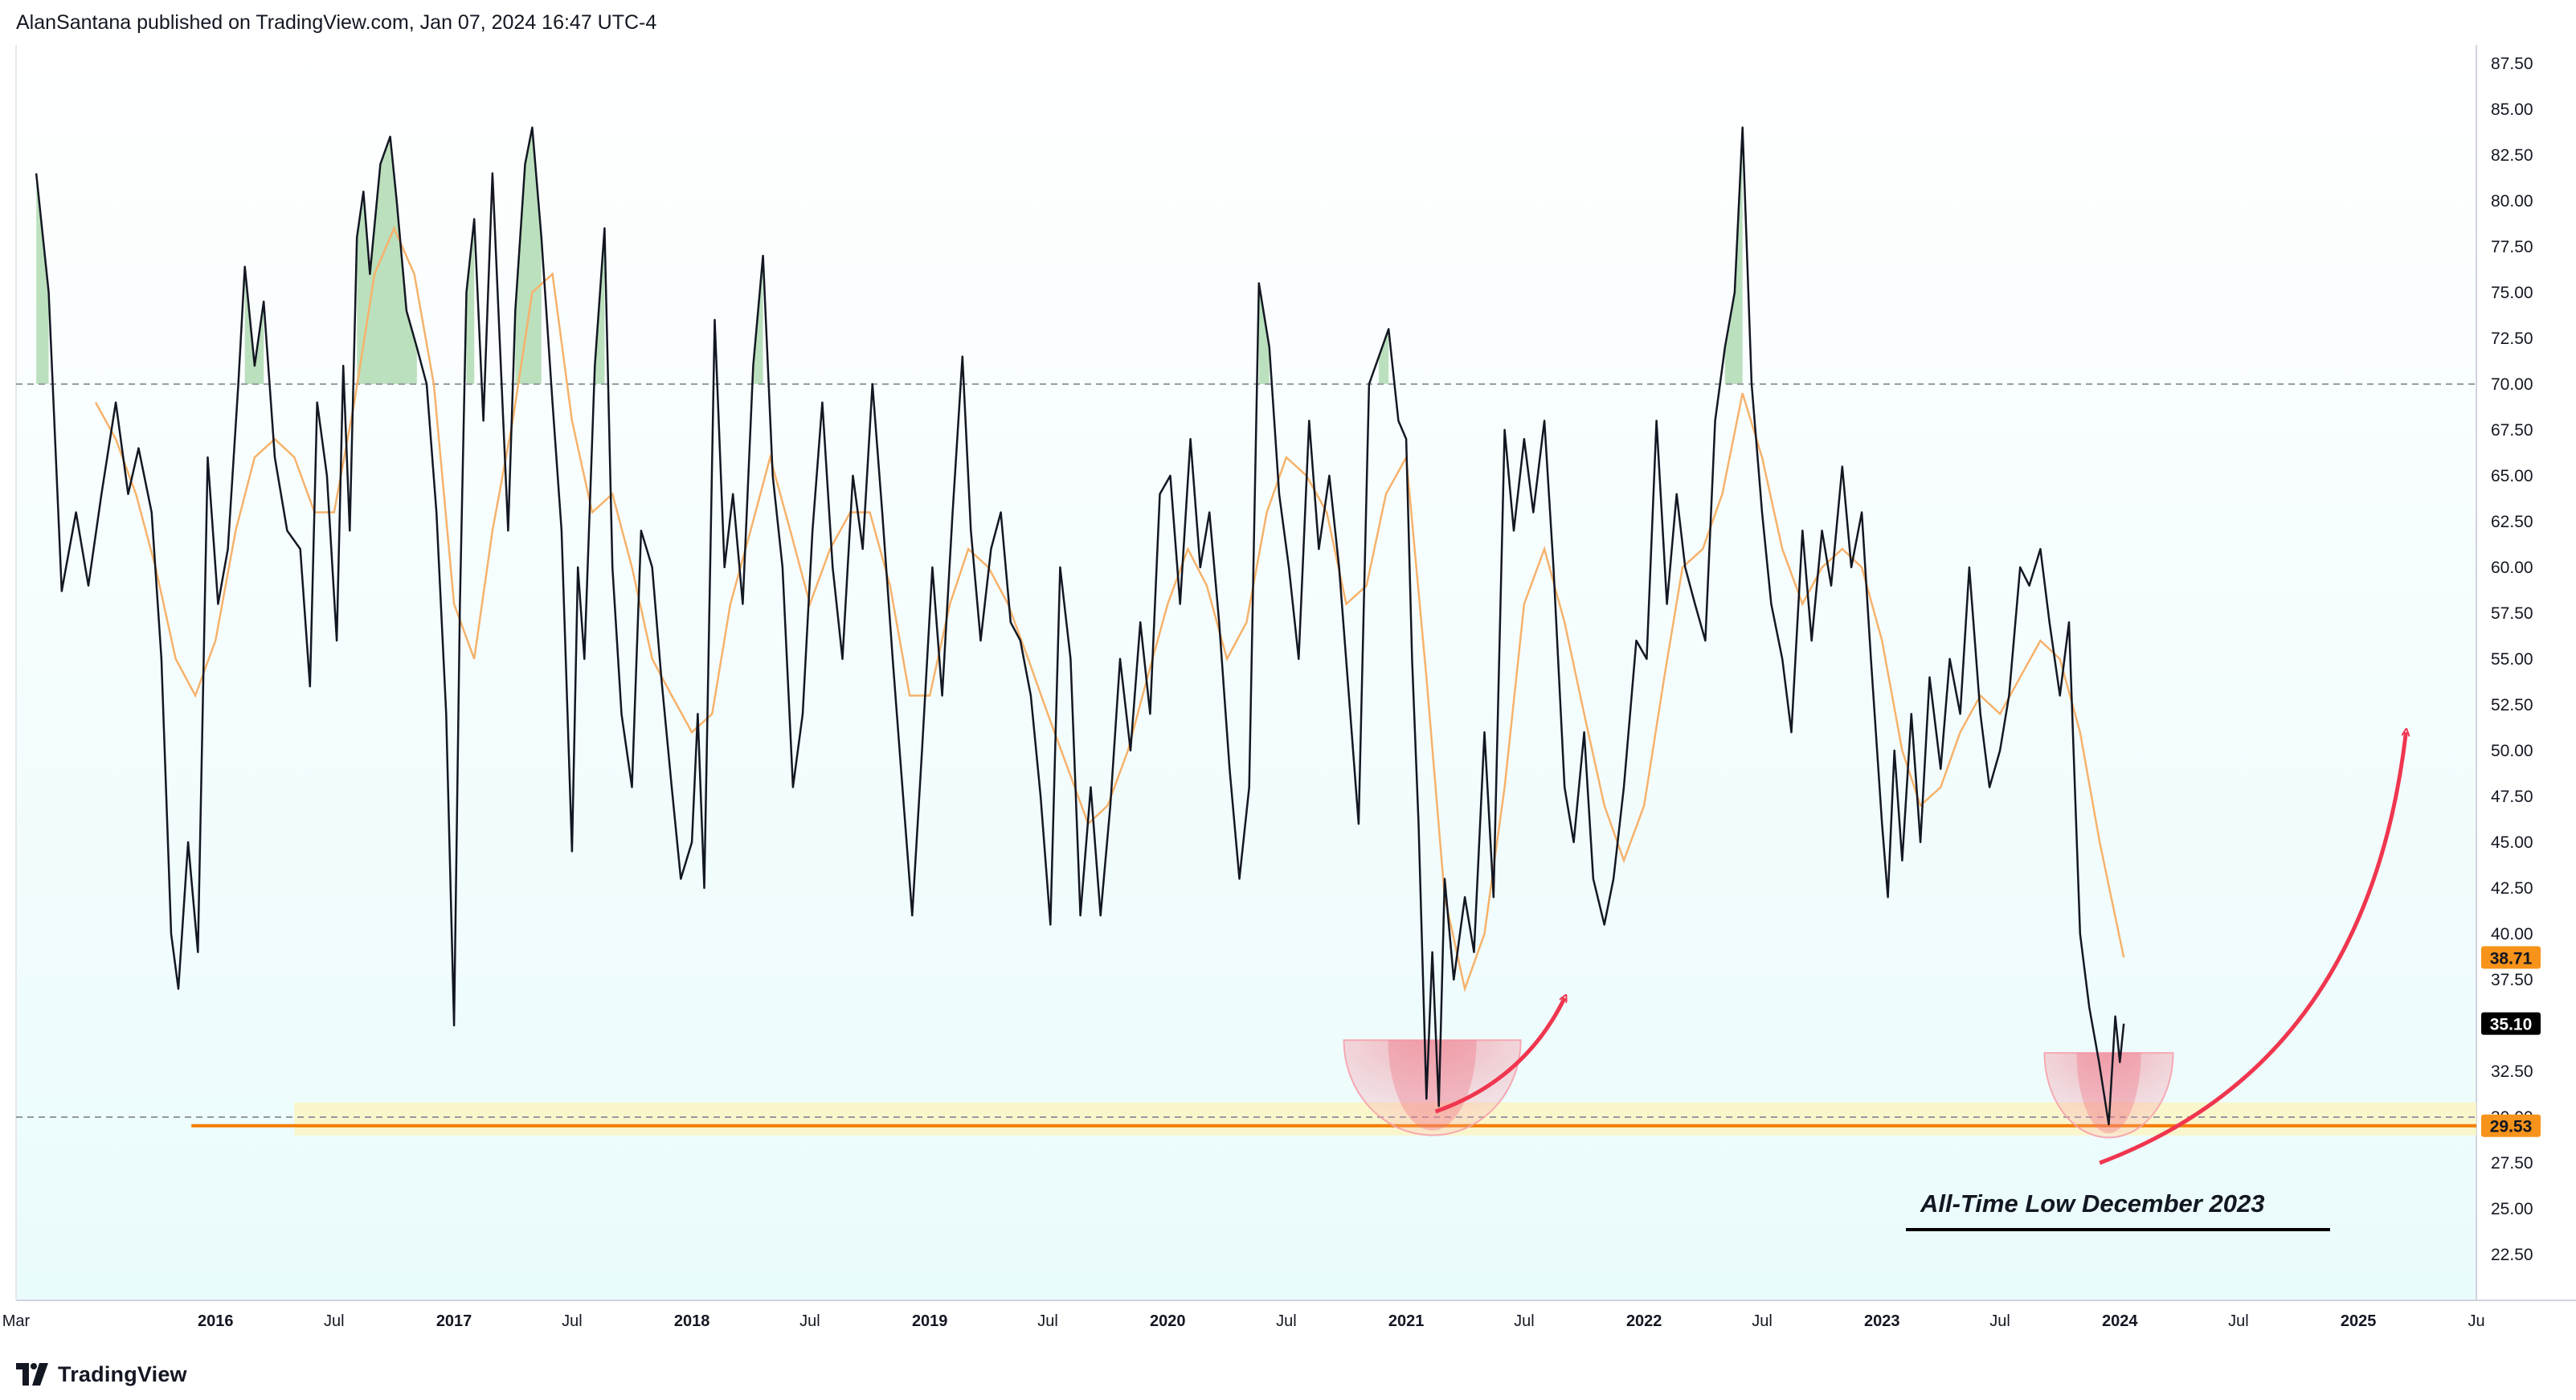 The image size is (2576, 1400). What do you see at coordinates (122, 1373) in the screenshot?
I see `tradingview-brand: TradingView` at bounding box center [122, 1373].